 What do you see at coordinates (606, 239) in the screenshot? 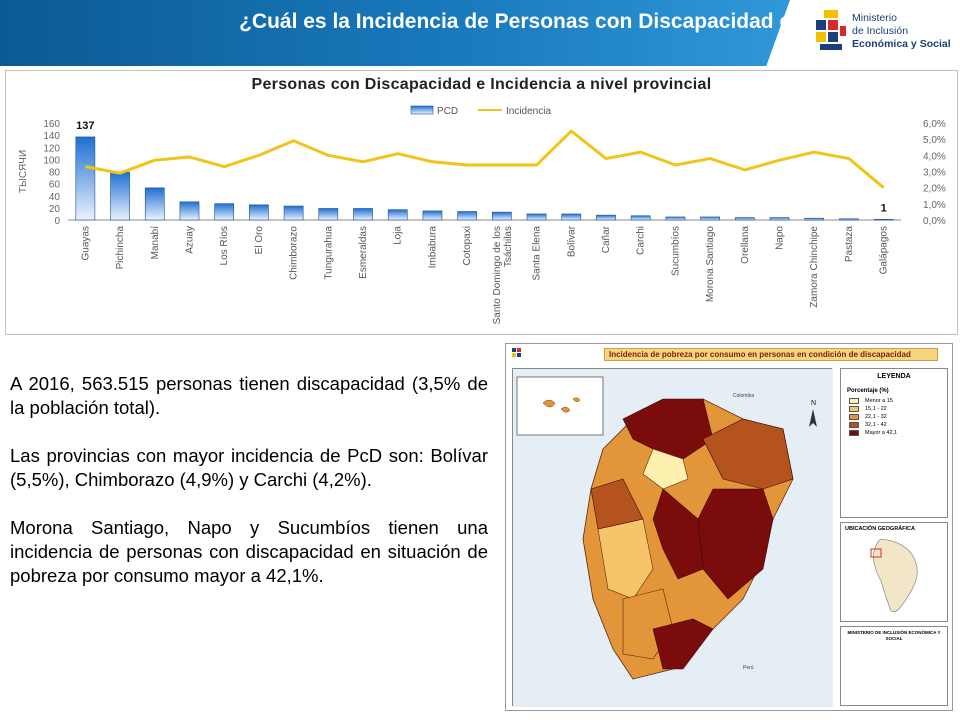
I see `x-tick-label: Cañar` at bounding box center [606, 239].